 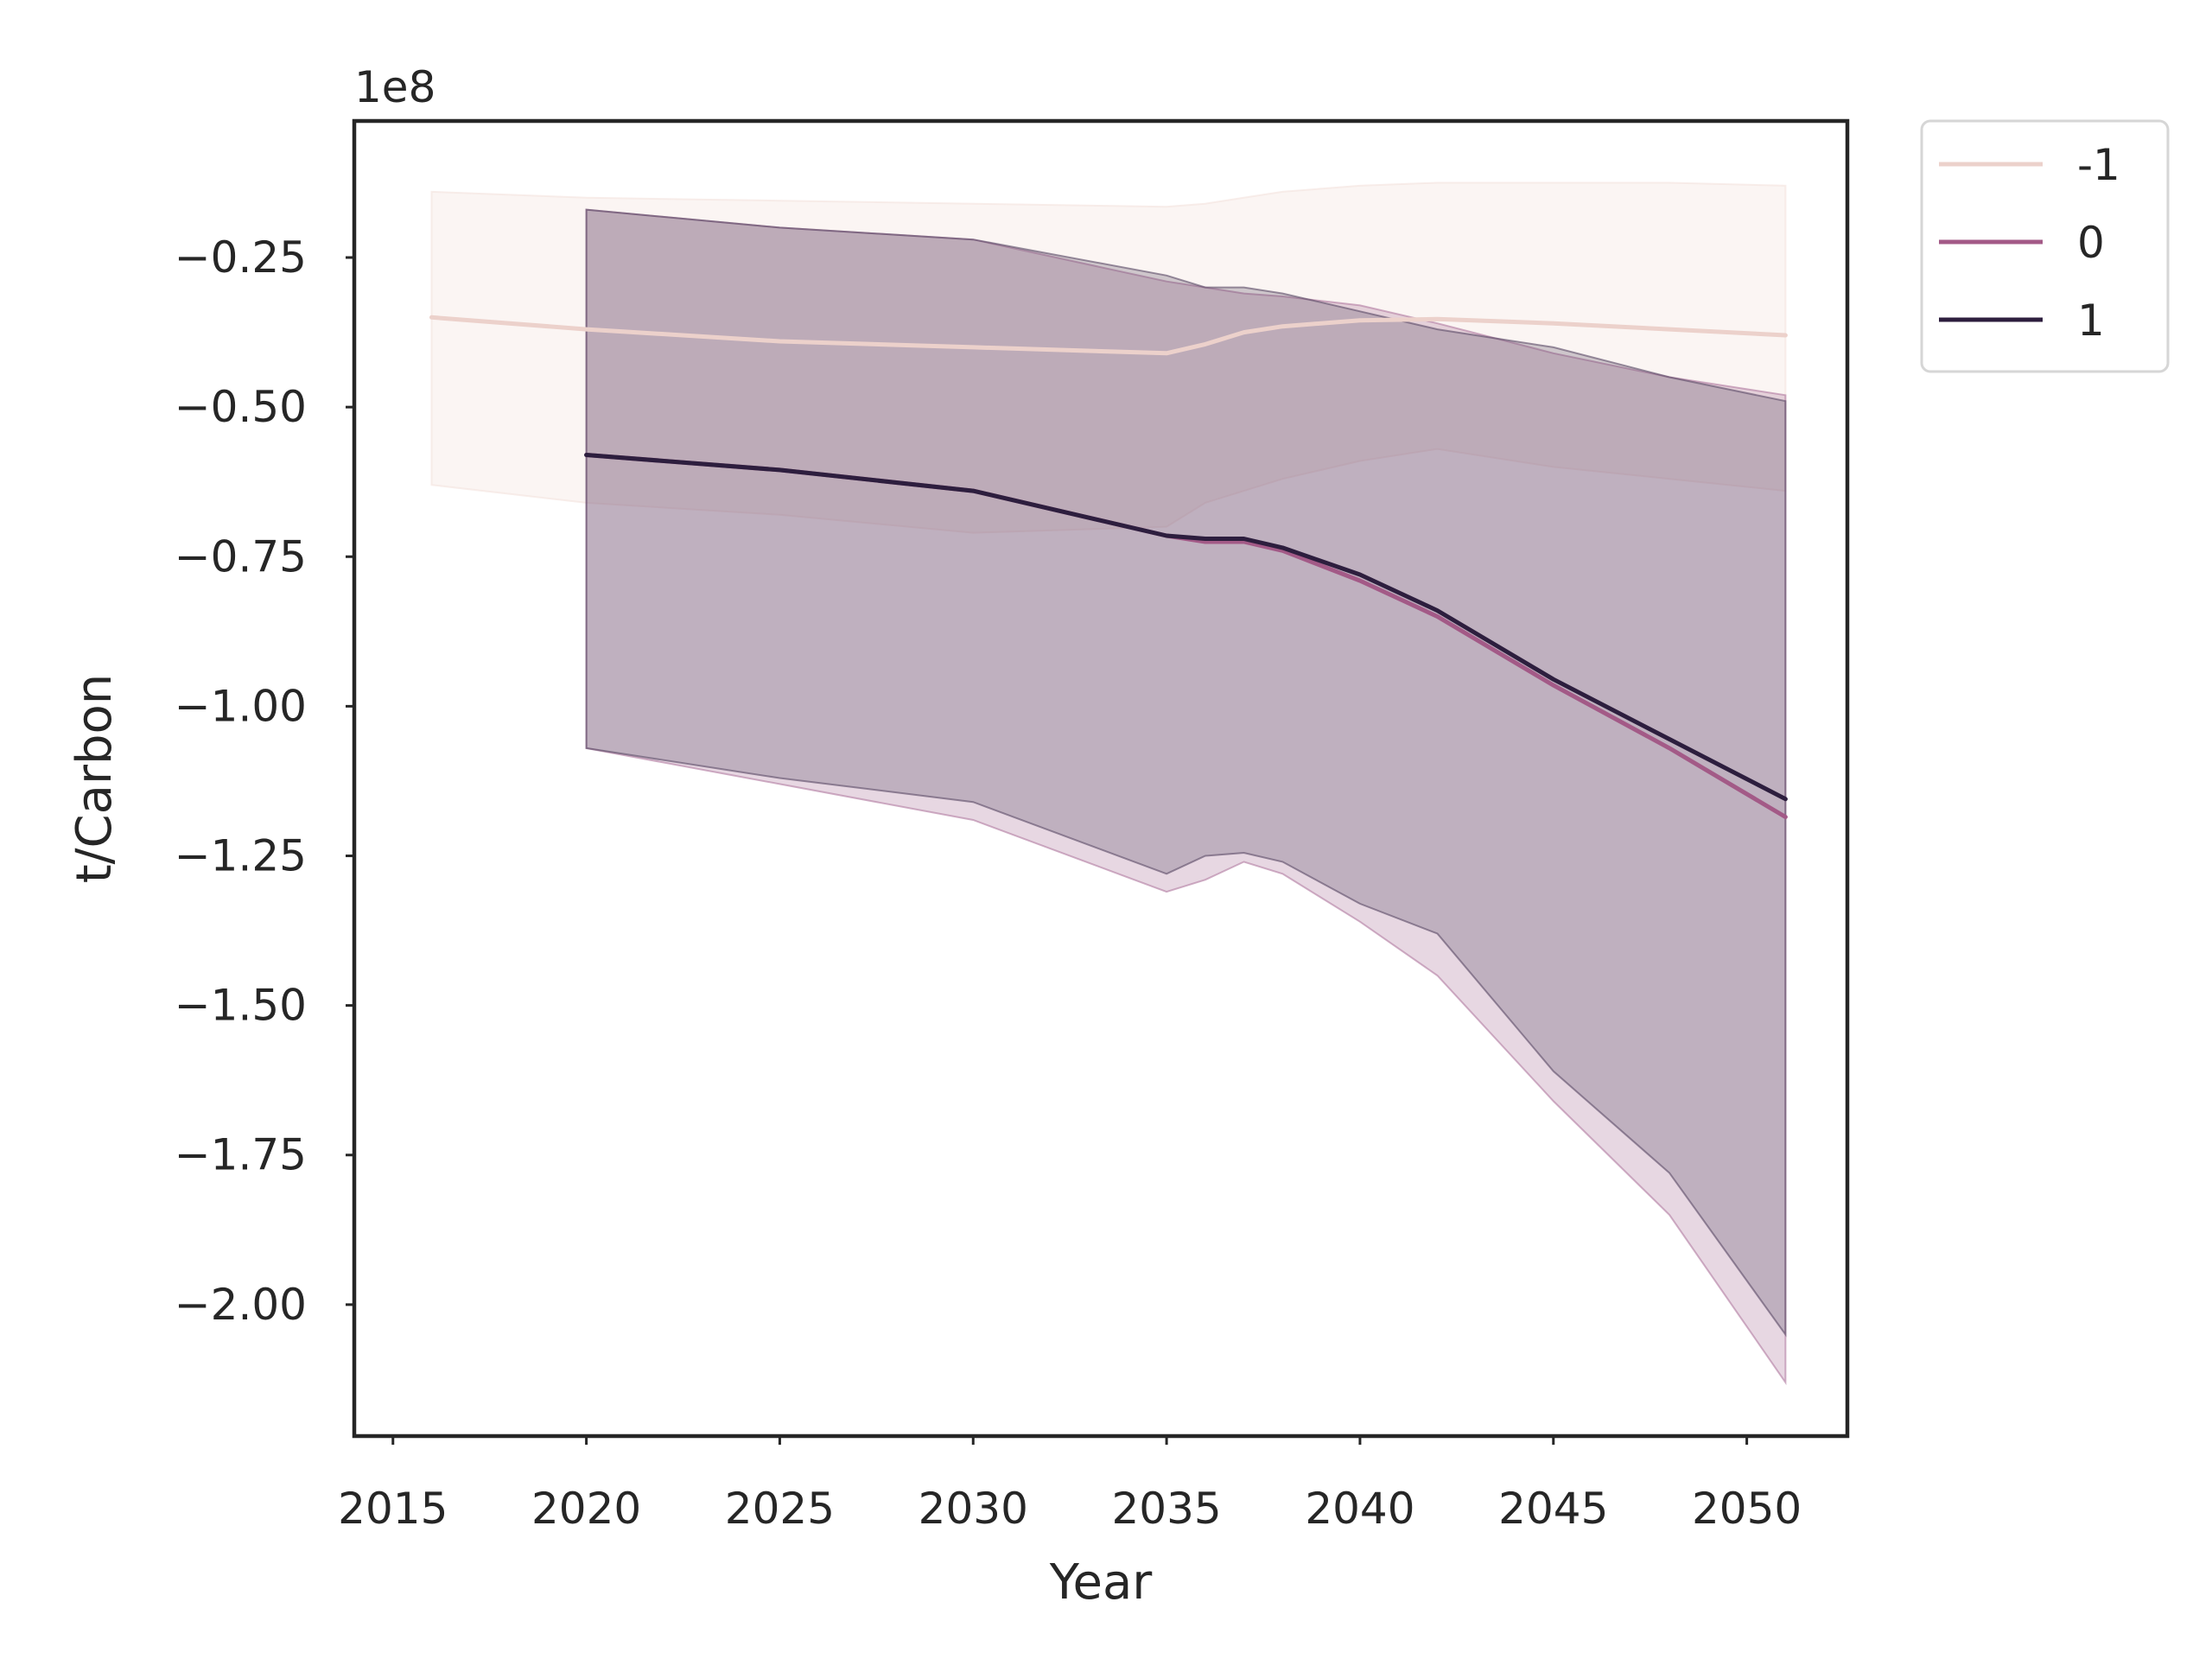 What do you see at coordinates (241, 1305) in the screenshot?
I see `y-tick-label: −2.00` at bounding box center [241, 1305].